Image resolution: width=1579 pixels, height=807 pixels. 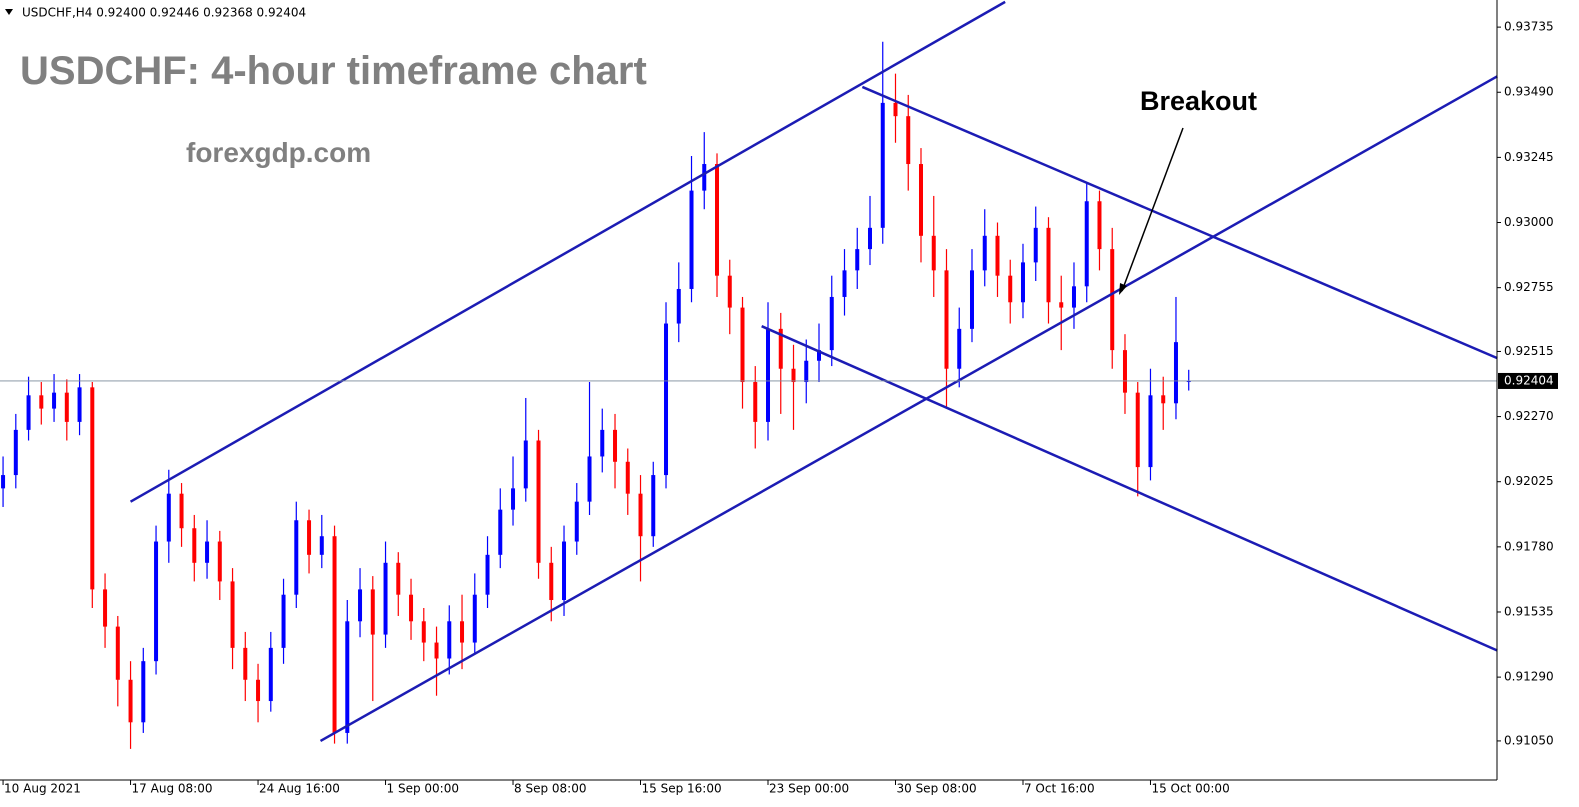 What do you see at coordinates (1123, 289) in the screenshot?
I see `arrow-head` at bounding box center [1123, 289].